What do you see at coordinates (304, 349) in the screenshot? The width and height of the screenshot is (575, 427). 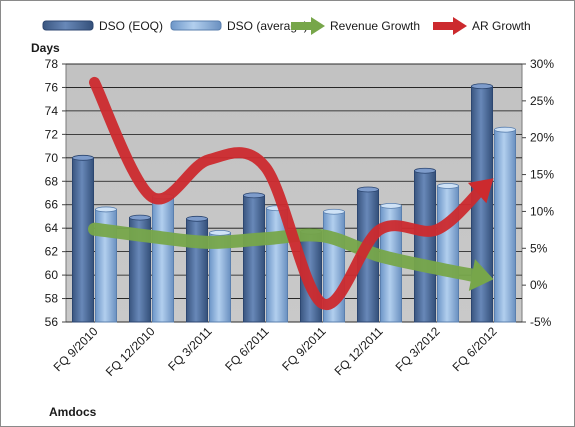 I see `x-tick-label: FQ 9/2011` at bounding box center [304, 349].